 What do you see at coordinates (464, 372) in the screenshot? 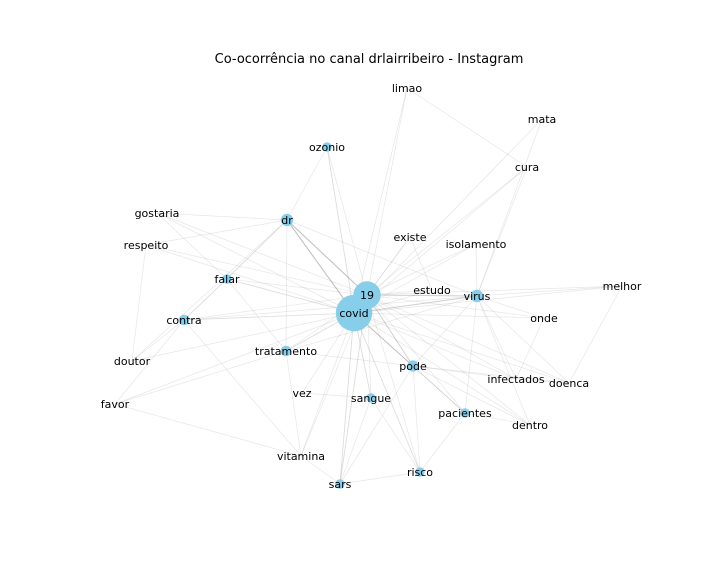
I see `edge-pode-infectados` at bounding box center [464, 372].